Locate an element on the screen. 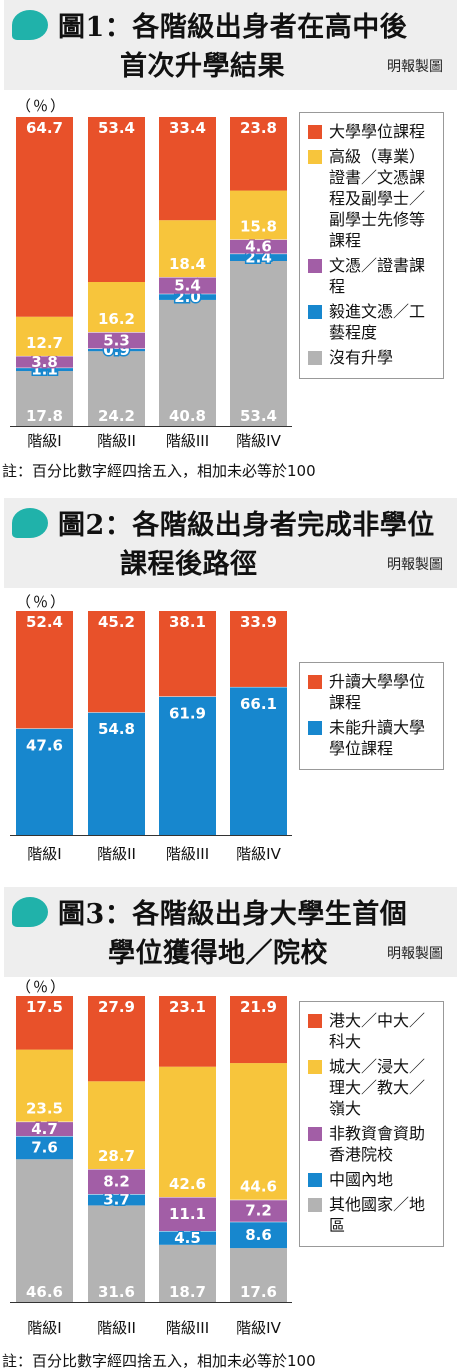 Image resolution: width=461 pixels, height=1371 pixels. data-label: 47.6 is located at coordinates (44, 745).